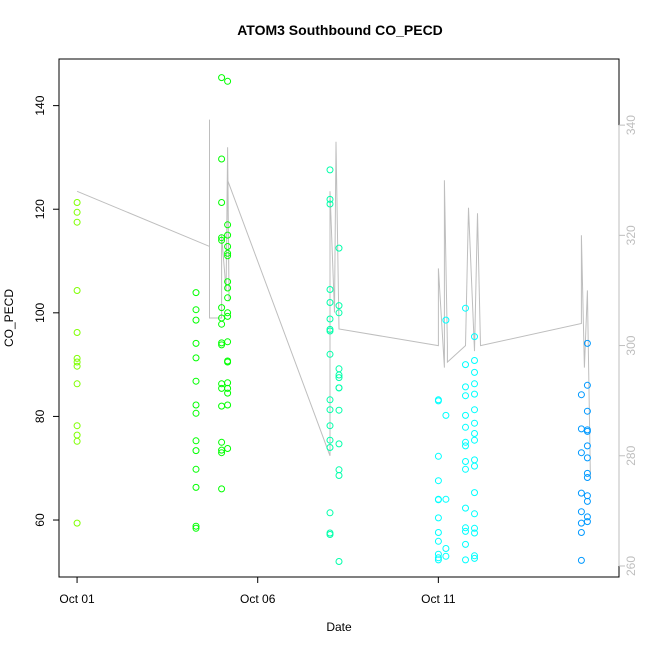 The image size is (650, 650). Describe the element at coordinates (340, 30) in the screenshot. I see `chart-title: ATOM3 Southbound CO_PECD` at that location.